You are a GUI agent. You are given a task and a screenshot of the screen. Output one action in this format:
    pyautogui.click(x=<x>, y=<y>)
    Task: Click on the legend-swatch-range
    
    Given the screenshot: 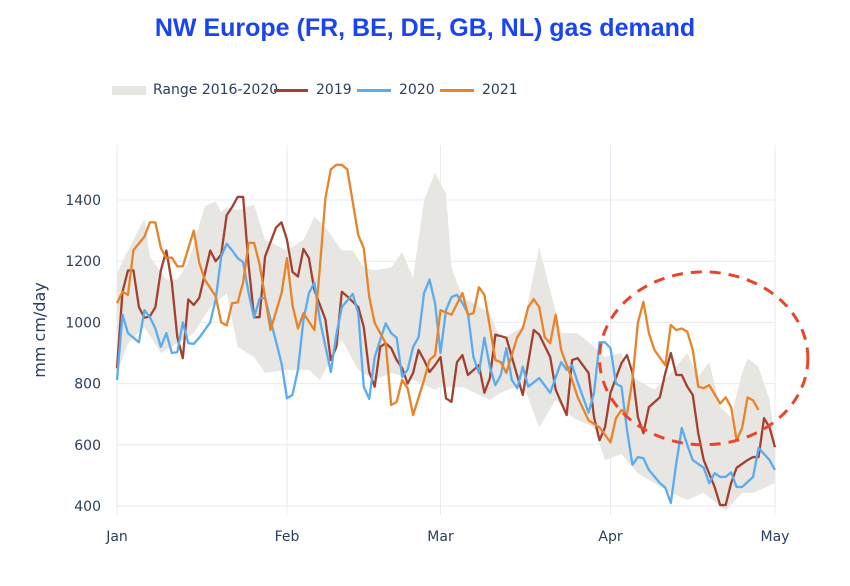 What is the action you would take?
    pyautogui.click(x=129, y=90)
    